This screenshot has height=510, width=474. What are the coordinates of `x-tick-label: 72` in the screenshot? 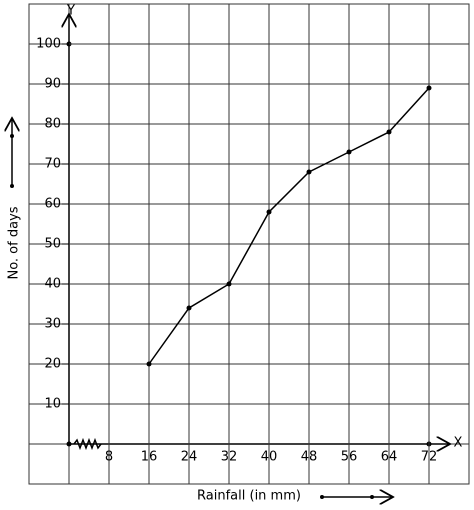 It's located at (429, 457).